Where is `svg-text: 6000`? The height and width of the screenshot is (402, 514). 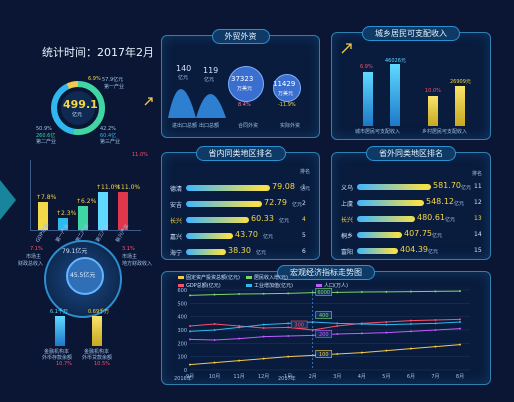
svg-text: 6000 is located at coordinates (323, 293).